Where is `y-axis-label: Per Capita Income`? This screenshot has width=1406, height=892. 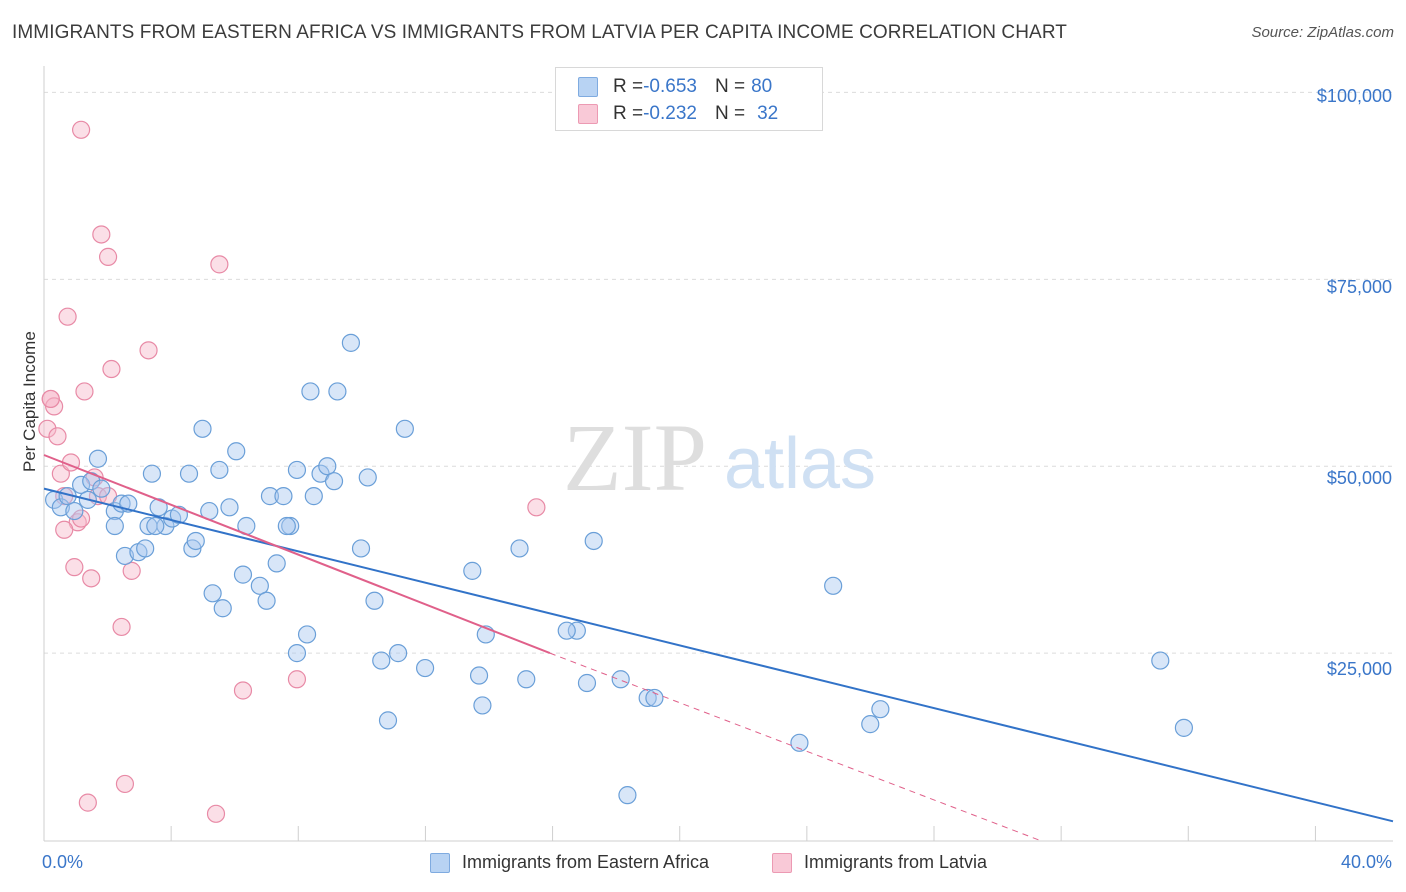 y-axis-label: Per Capita Income is located at coordinates (29, 401).